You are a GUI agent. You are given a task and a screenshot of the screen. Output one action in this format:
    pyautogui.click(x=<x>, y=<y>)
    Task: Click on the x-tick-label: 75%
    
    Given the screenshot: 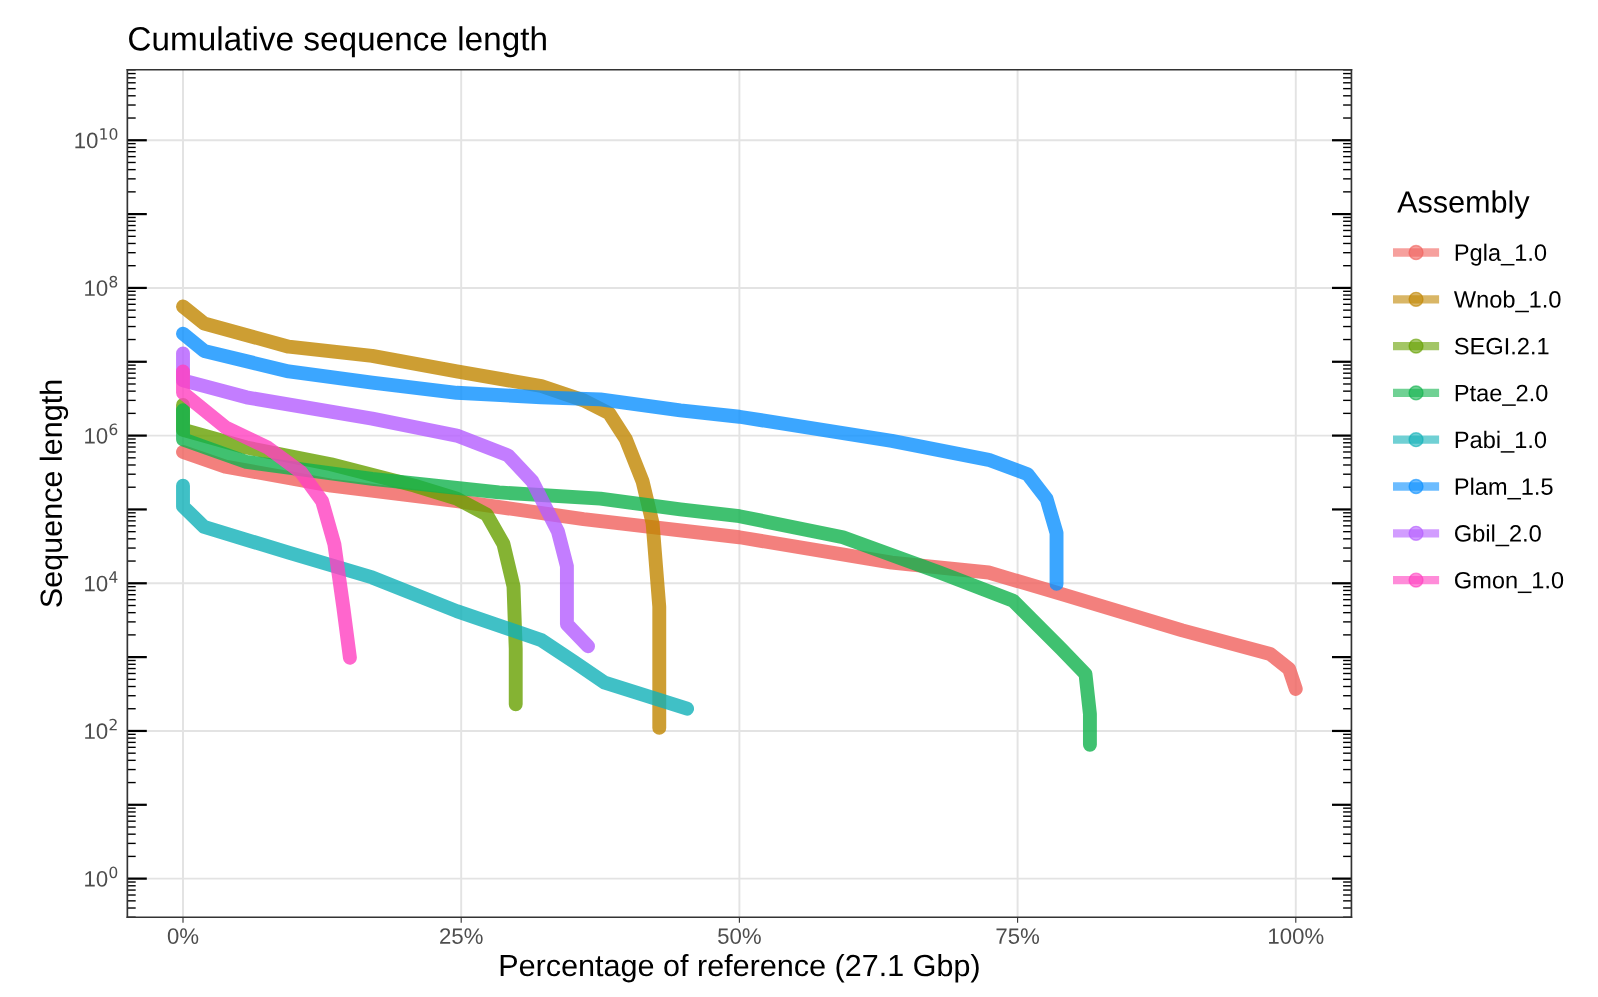 What is the action you would take?
    pyautogui.click(x=1018, y=936)
    